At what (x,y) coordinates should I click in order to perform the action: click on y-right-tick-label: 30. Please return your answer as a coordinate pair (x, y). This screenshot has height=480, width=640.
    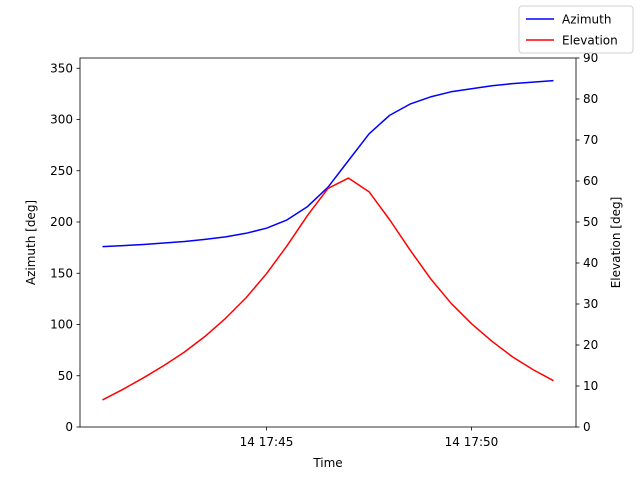
    Looking at the image, I should click on (590, 304).